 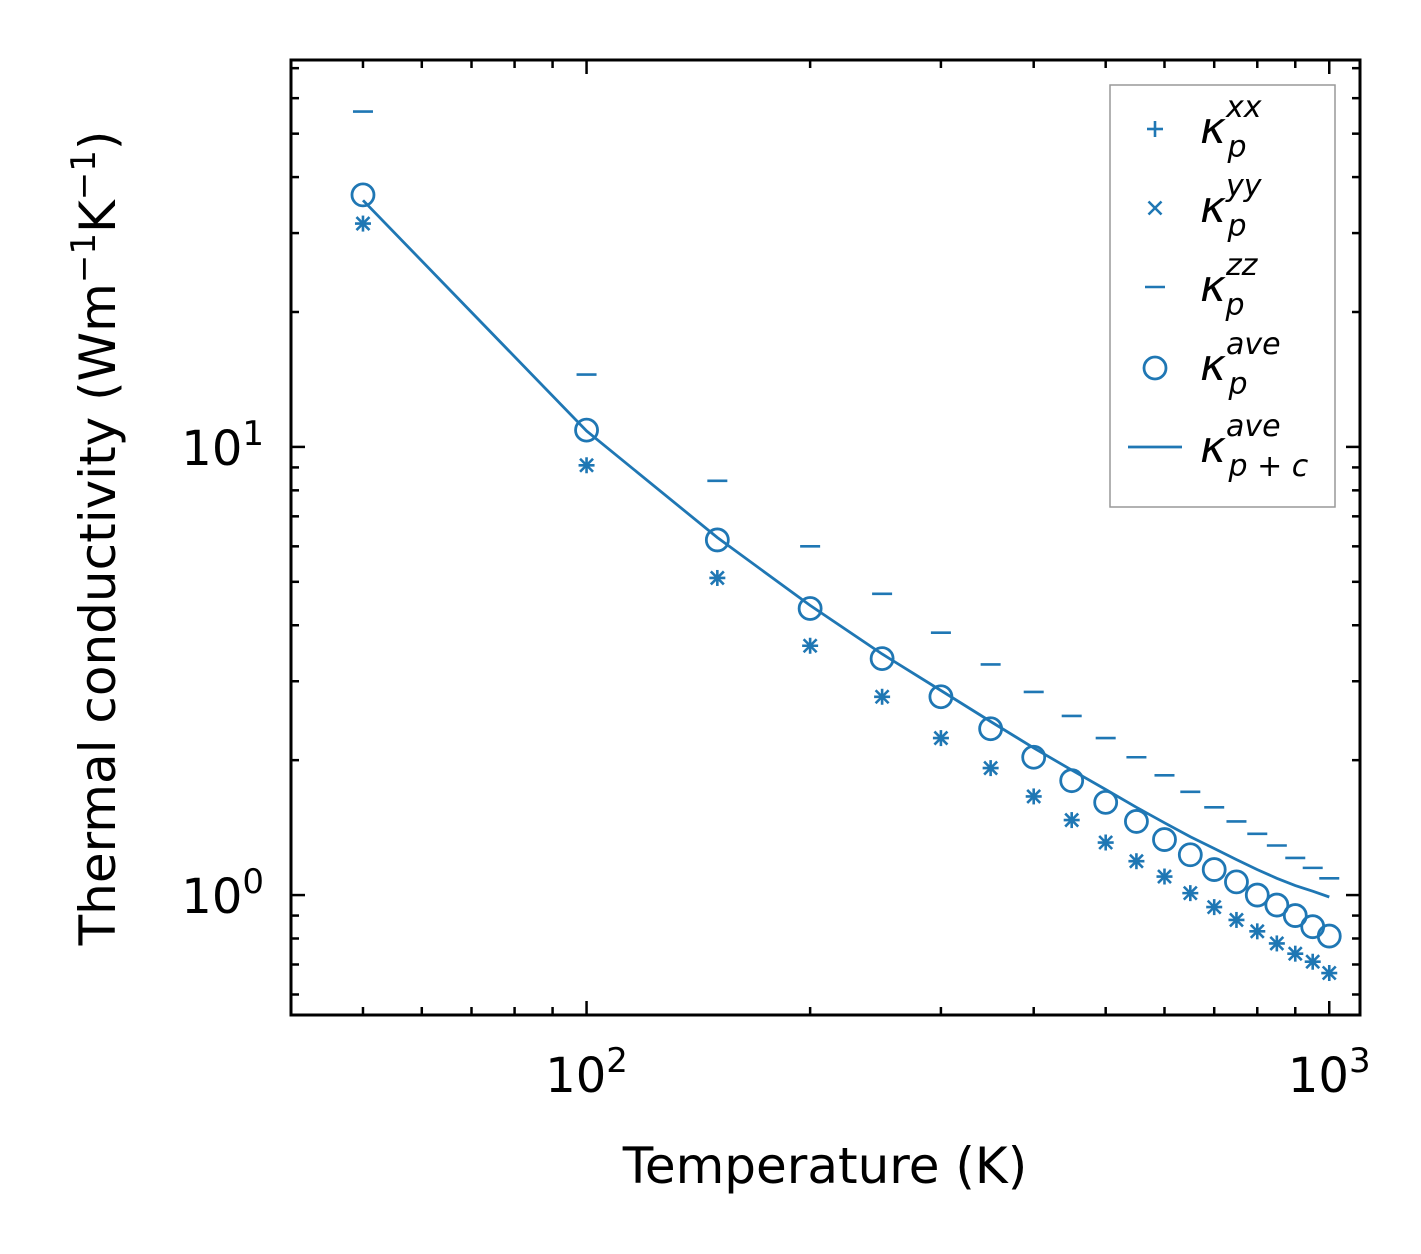 What do you see at coordinates (1231, 206) in the screenshot?
I see `legend-label-yy: κyy p` at bounding box center [1231, 206].